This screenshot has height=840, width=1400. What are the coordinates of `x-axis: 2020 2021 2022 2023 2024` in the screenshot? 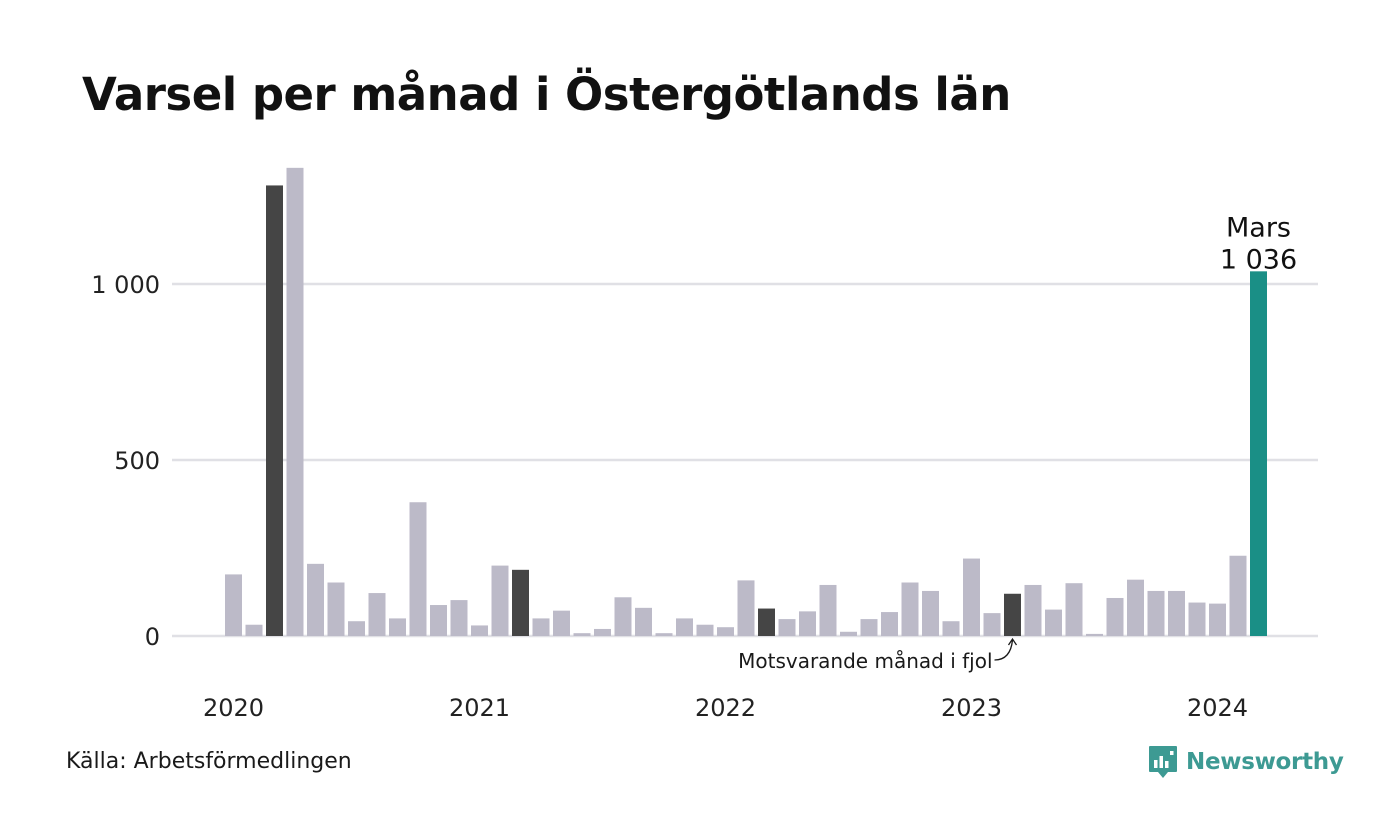 It's located at (725, 708).